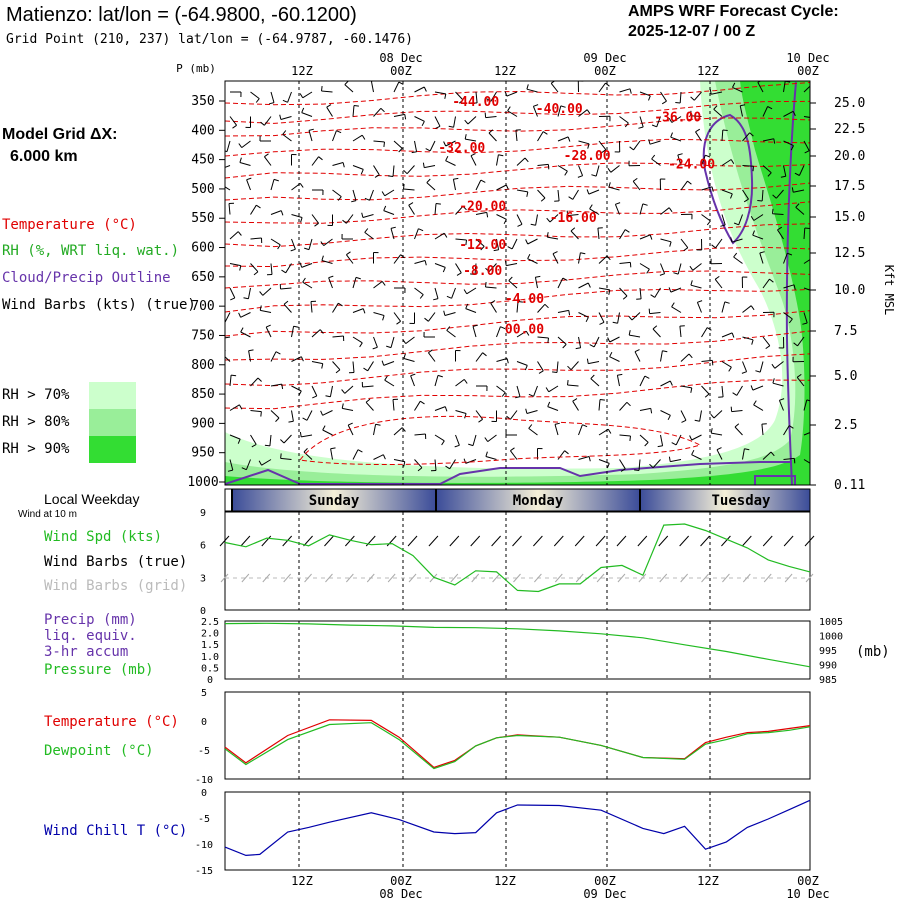 Image resolution: width=900 pixels, height=900 pixels. Describe the element at coordinates (90, 636) in the screenshot. I see `label-liq-equiv: liq. equiv.` at that location.